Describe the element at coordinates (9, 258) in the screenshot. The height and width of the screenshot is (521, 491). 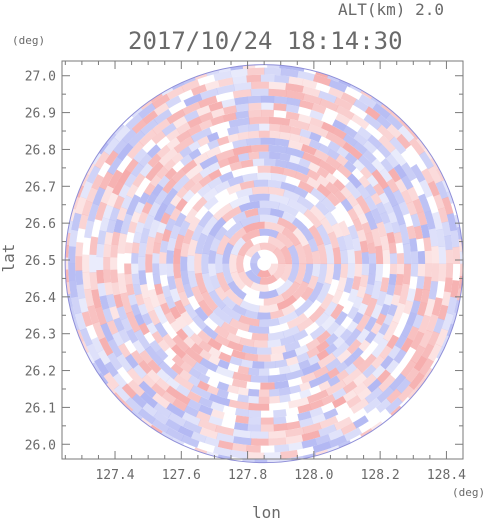
I see `y-axis-label: lat` at that location.